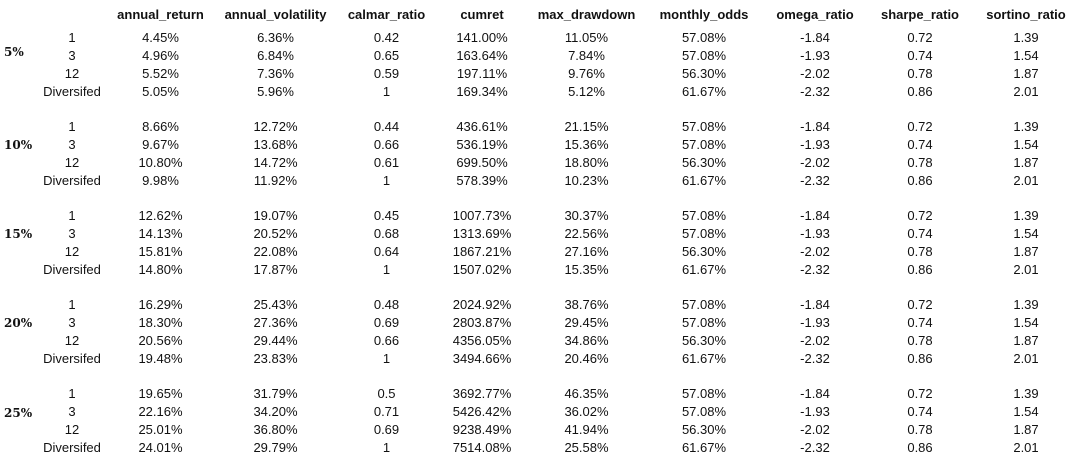  Describe the element at coordinates (586, 358) in the screenshot. I see `cell-max-drawdown: 20.46%` at that location.